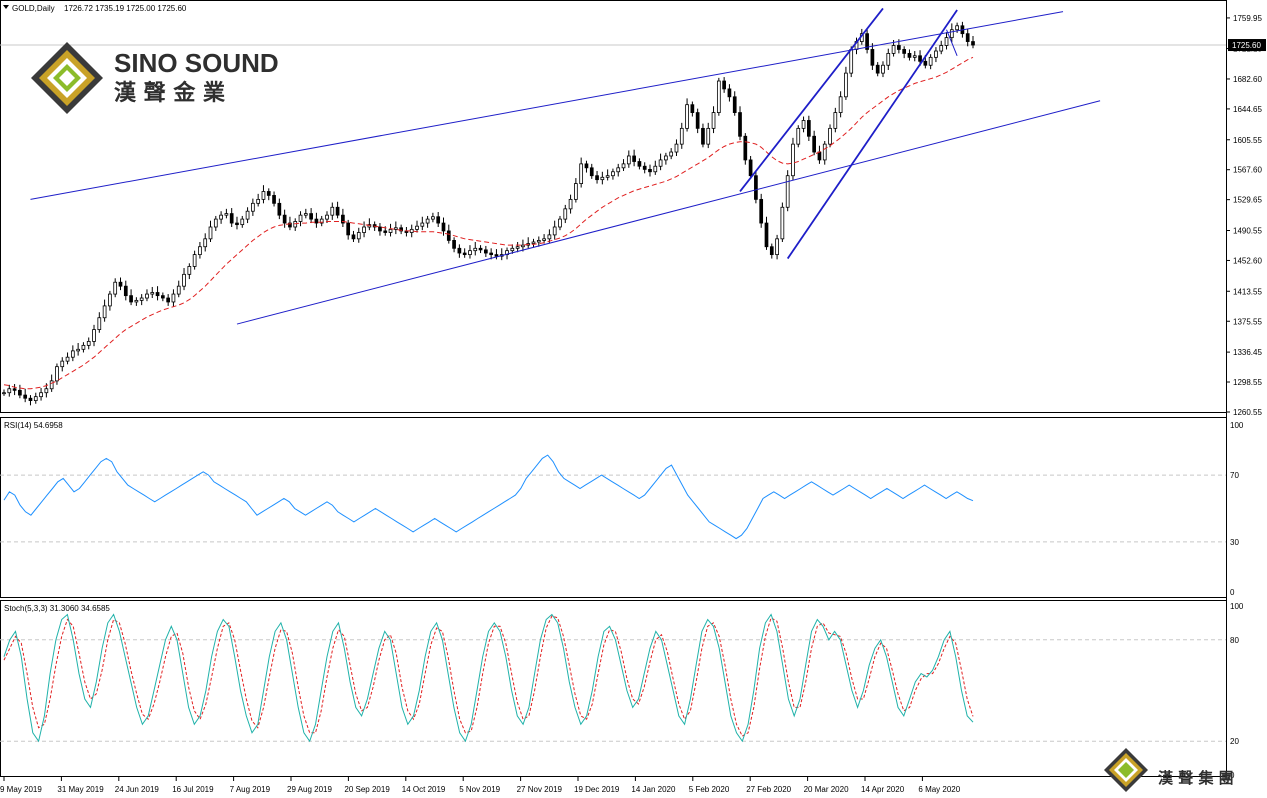 The image size is (1267, 798). What do you see at coordinates (21, 789) in the screenshot?
I see `time-tick-label: 9 May 2019` at bounding box center [21, 789].